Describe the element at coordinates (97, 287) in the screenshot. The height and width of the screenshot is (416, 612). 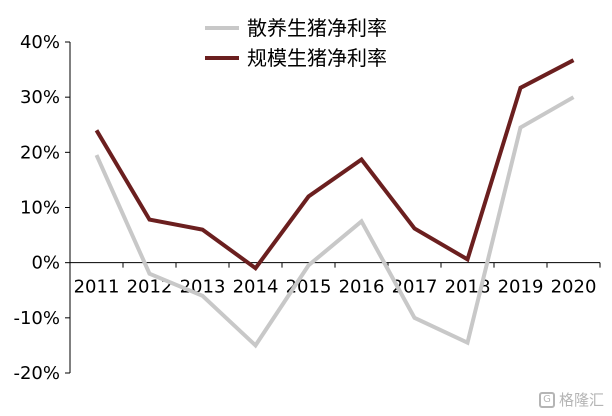
I see `x-tick-label: 2011` at that location.